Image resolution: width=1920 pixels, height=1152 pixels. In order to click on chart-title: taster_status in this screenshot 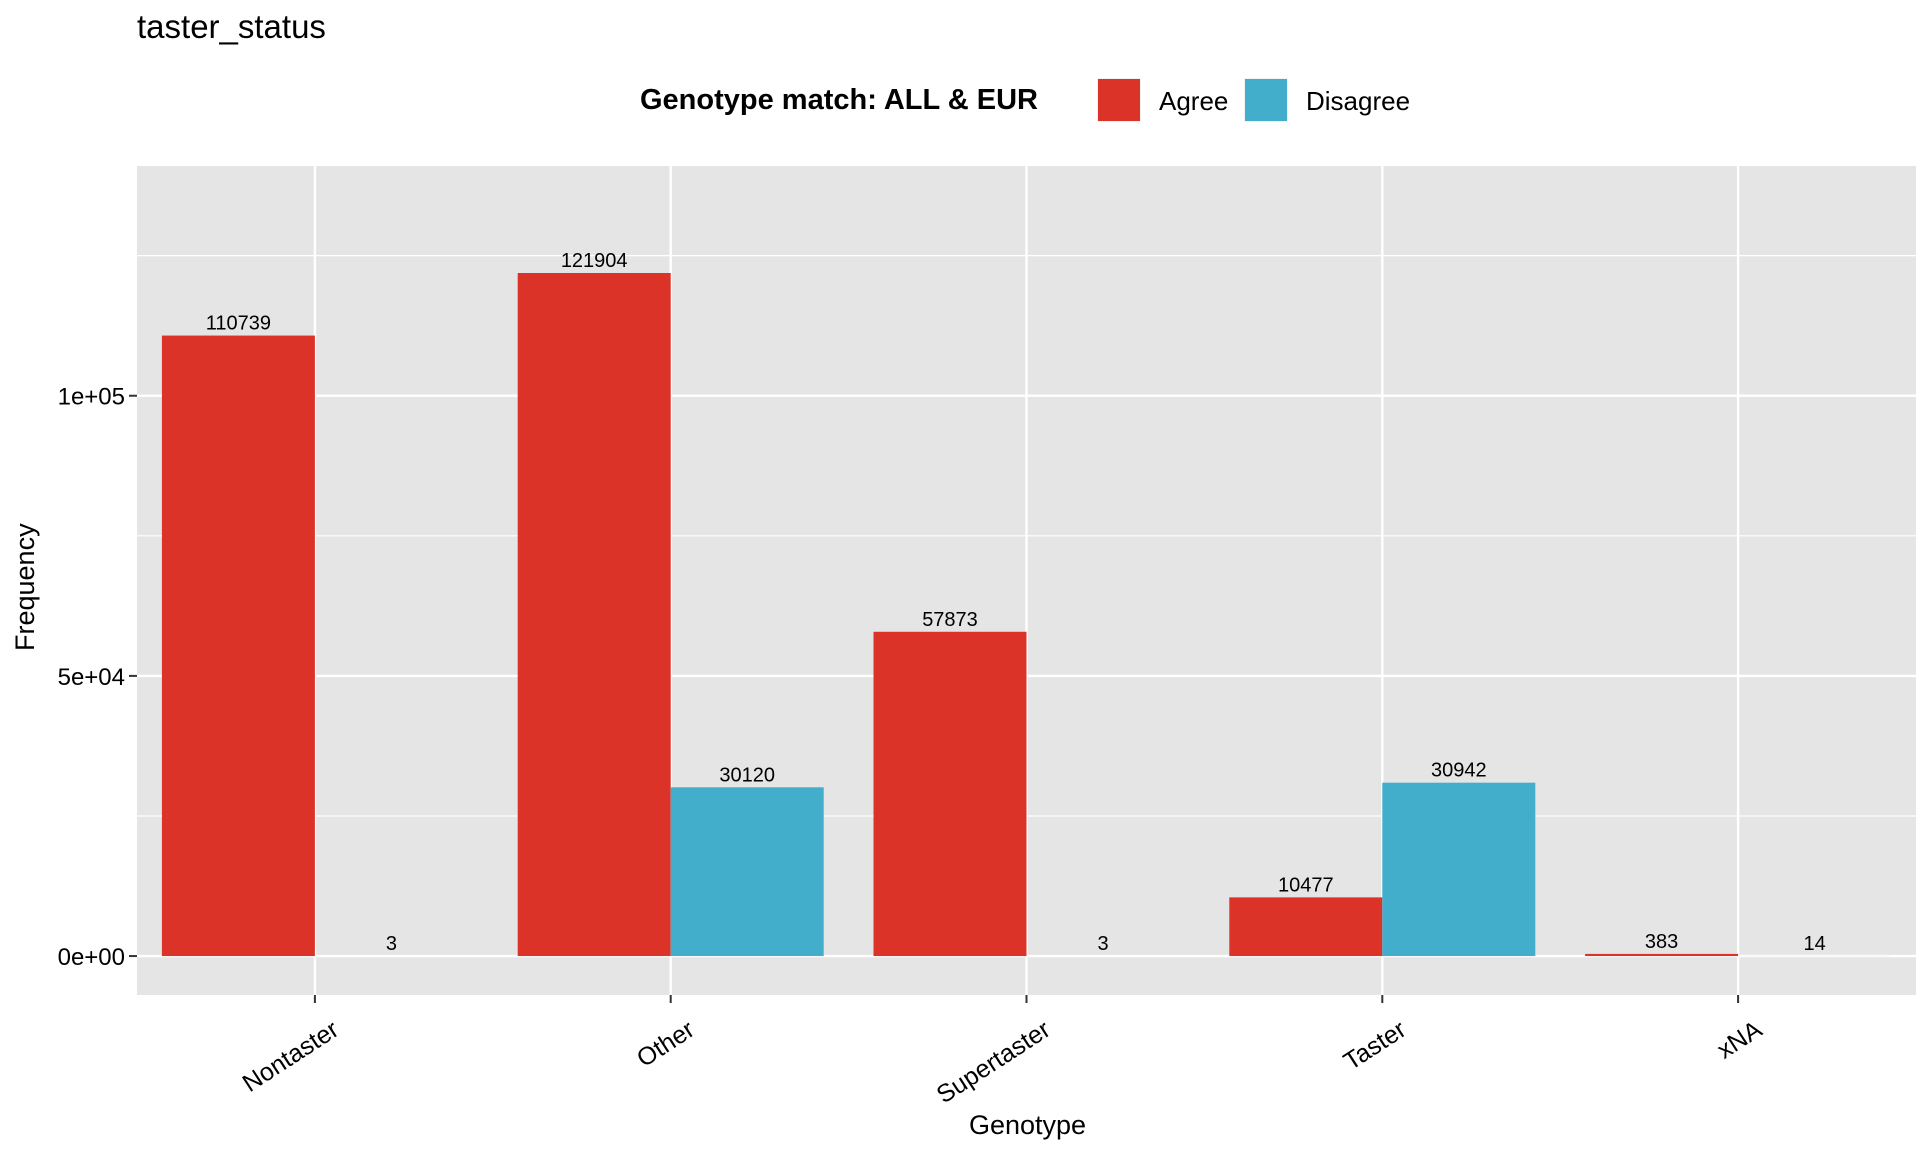, I will do `click(231, 26)`.